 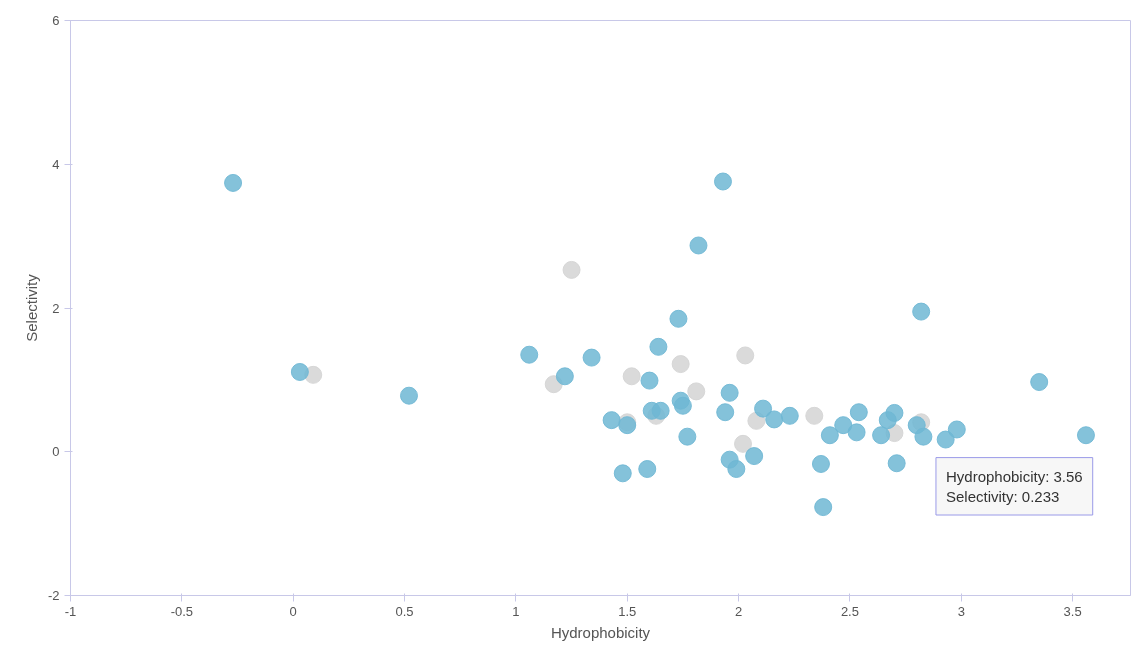 What do you see at coordinates (1014, 486) in the screenshot?
I see `annotation: Hydrophobicity: 3.56 Selectivity: 0.233` at bounding box center [1014, 486].